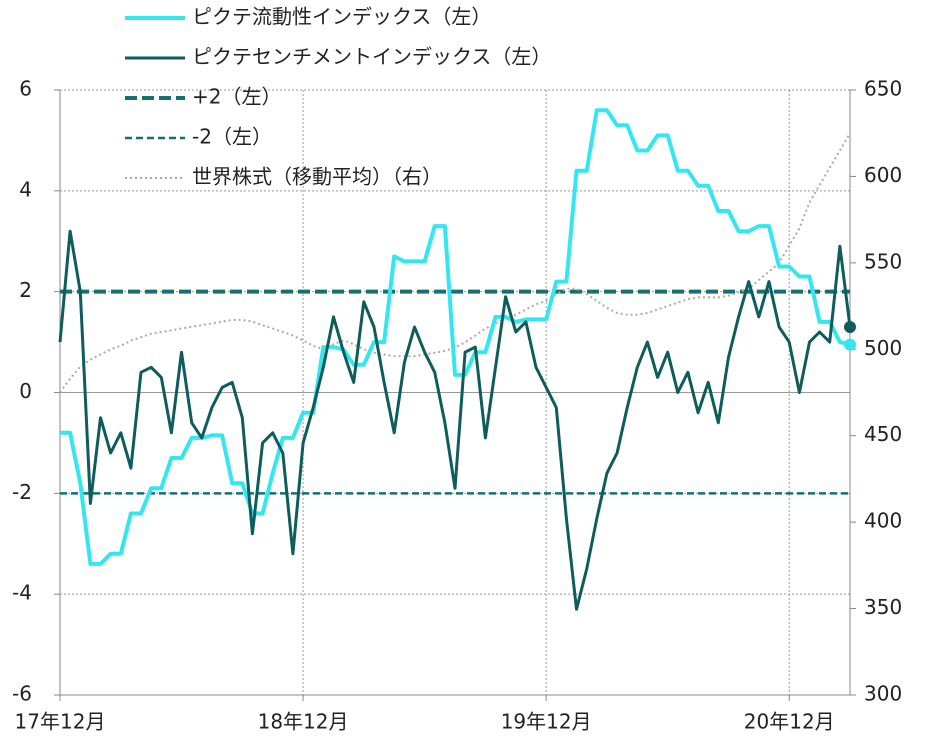 This screenshot has width=927, height=747. I want to click on y2-tick-label: 650, so click(883, 89).